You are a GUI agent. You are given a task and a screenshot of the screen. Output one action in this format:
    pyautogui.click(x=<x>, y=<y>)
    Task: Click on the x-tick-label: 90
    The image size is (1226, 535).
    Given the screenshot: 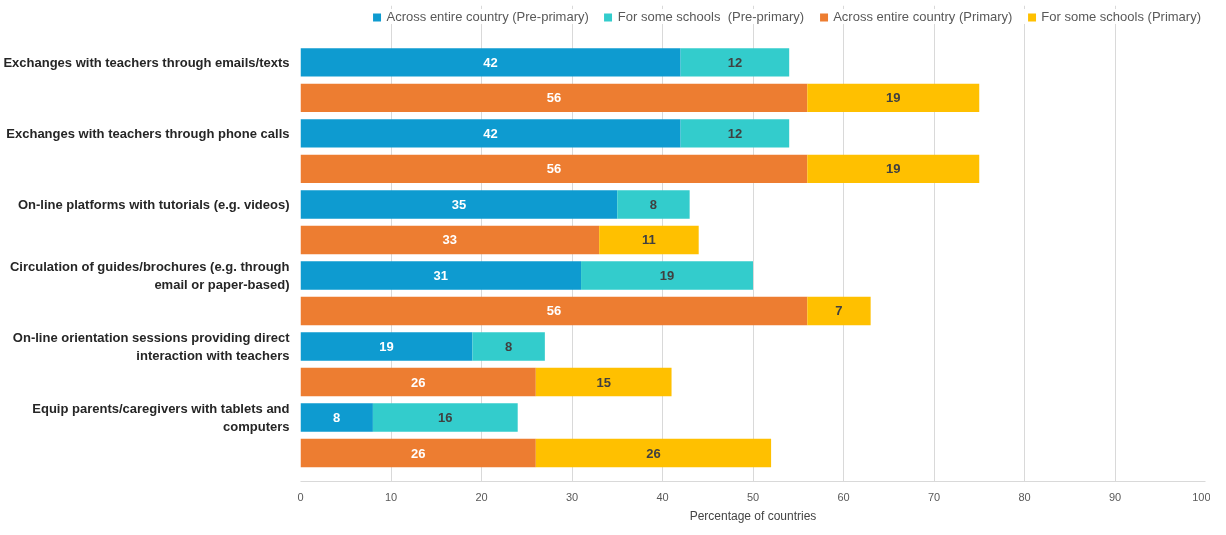 What is the action you would take?
    pyautogui.click(x=1115, y=496)
    